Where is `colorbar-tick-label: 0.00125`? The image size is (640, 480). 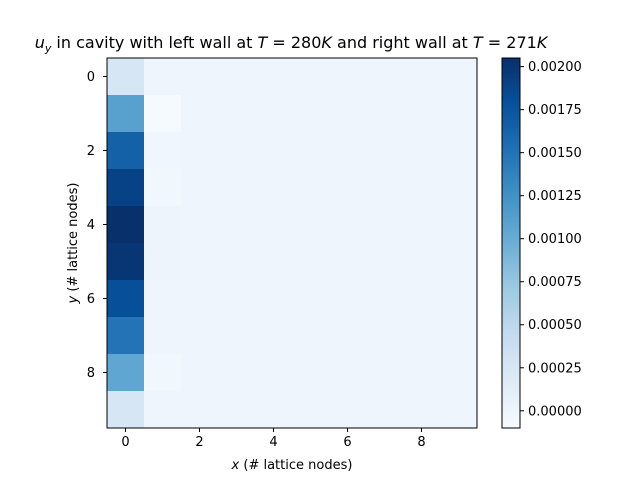 colorbar-tick-label: 0.00125 is located at coordinates (555, 196).